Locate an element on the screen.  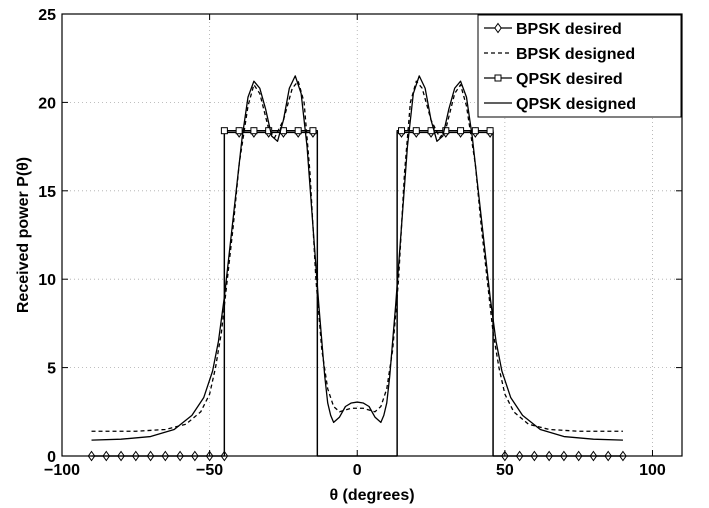
legend-item: QPSK designed is located at coordinates (560, 104).